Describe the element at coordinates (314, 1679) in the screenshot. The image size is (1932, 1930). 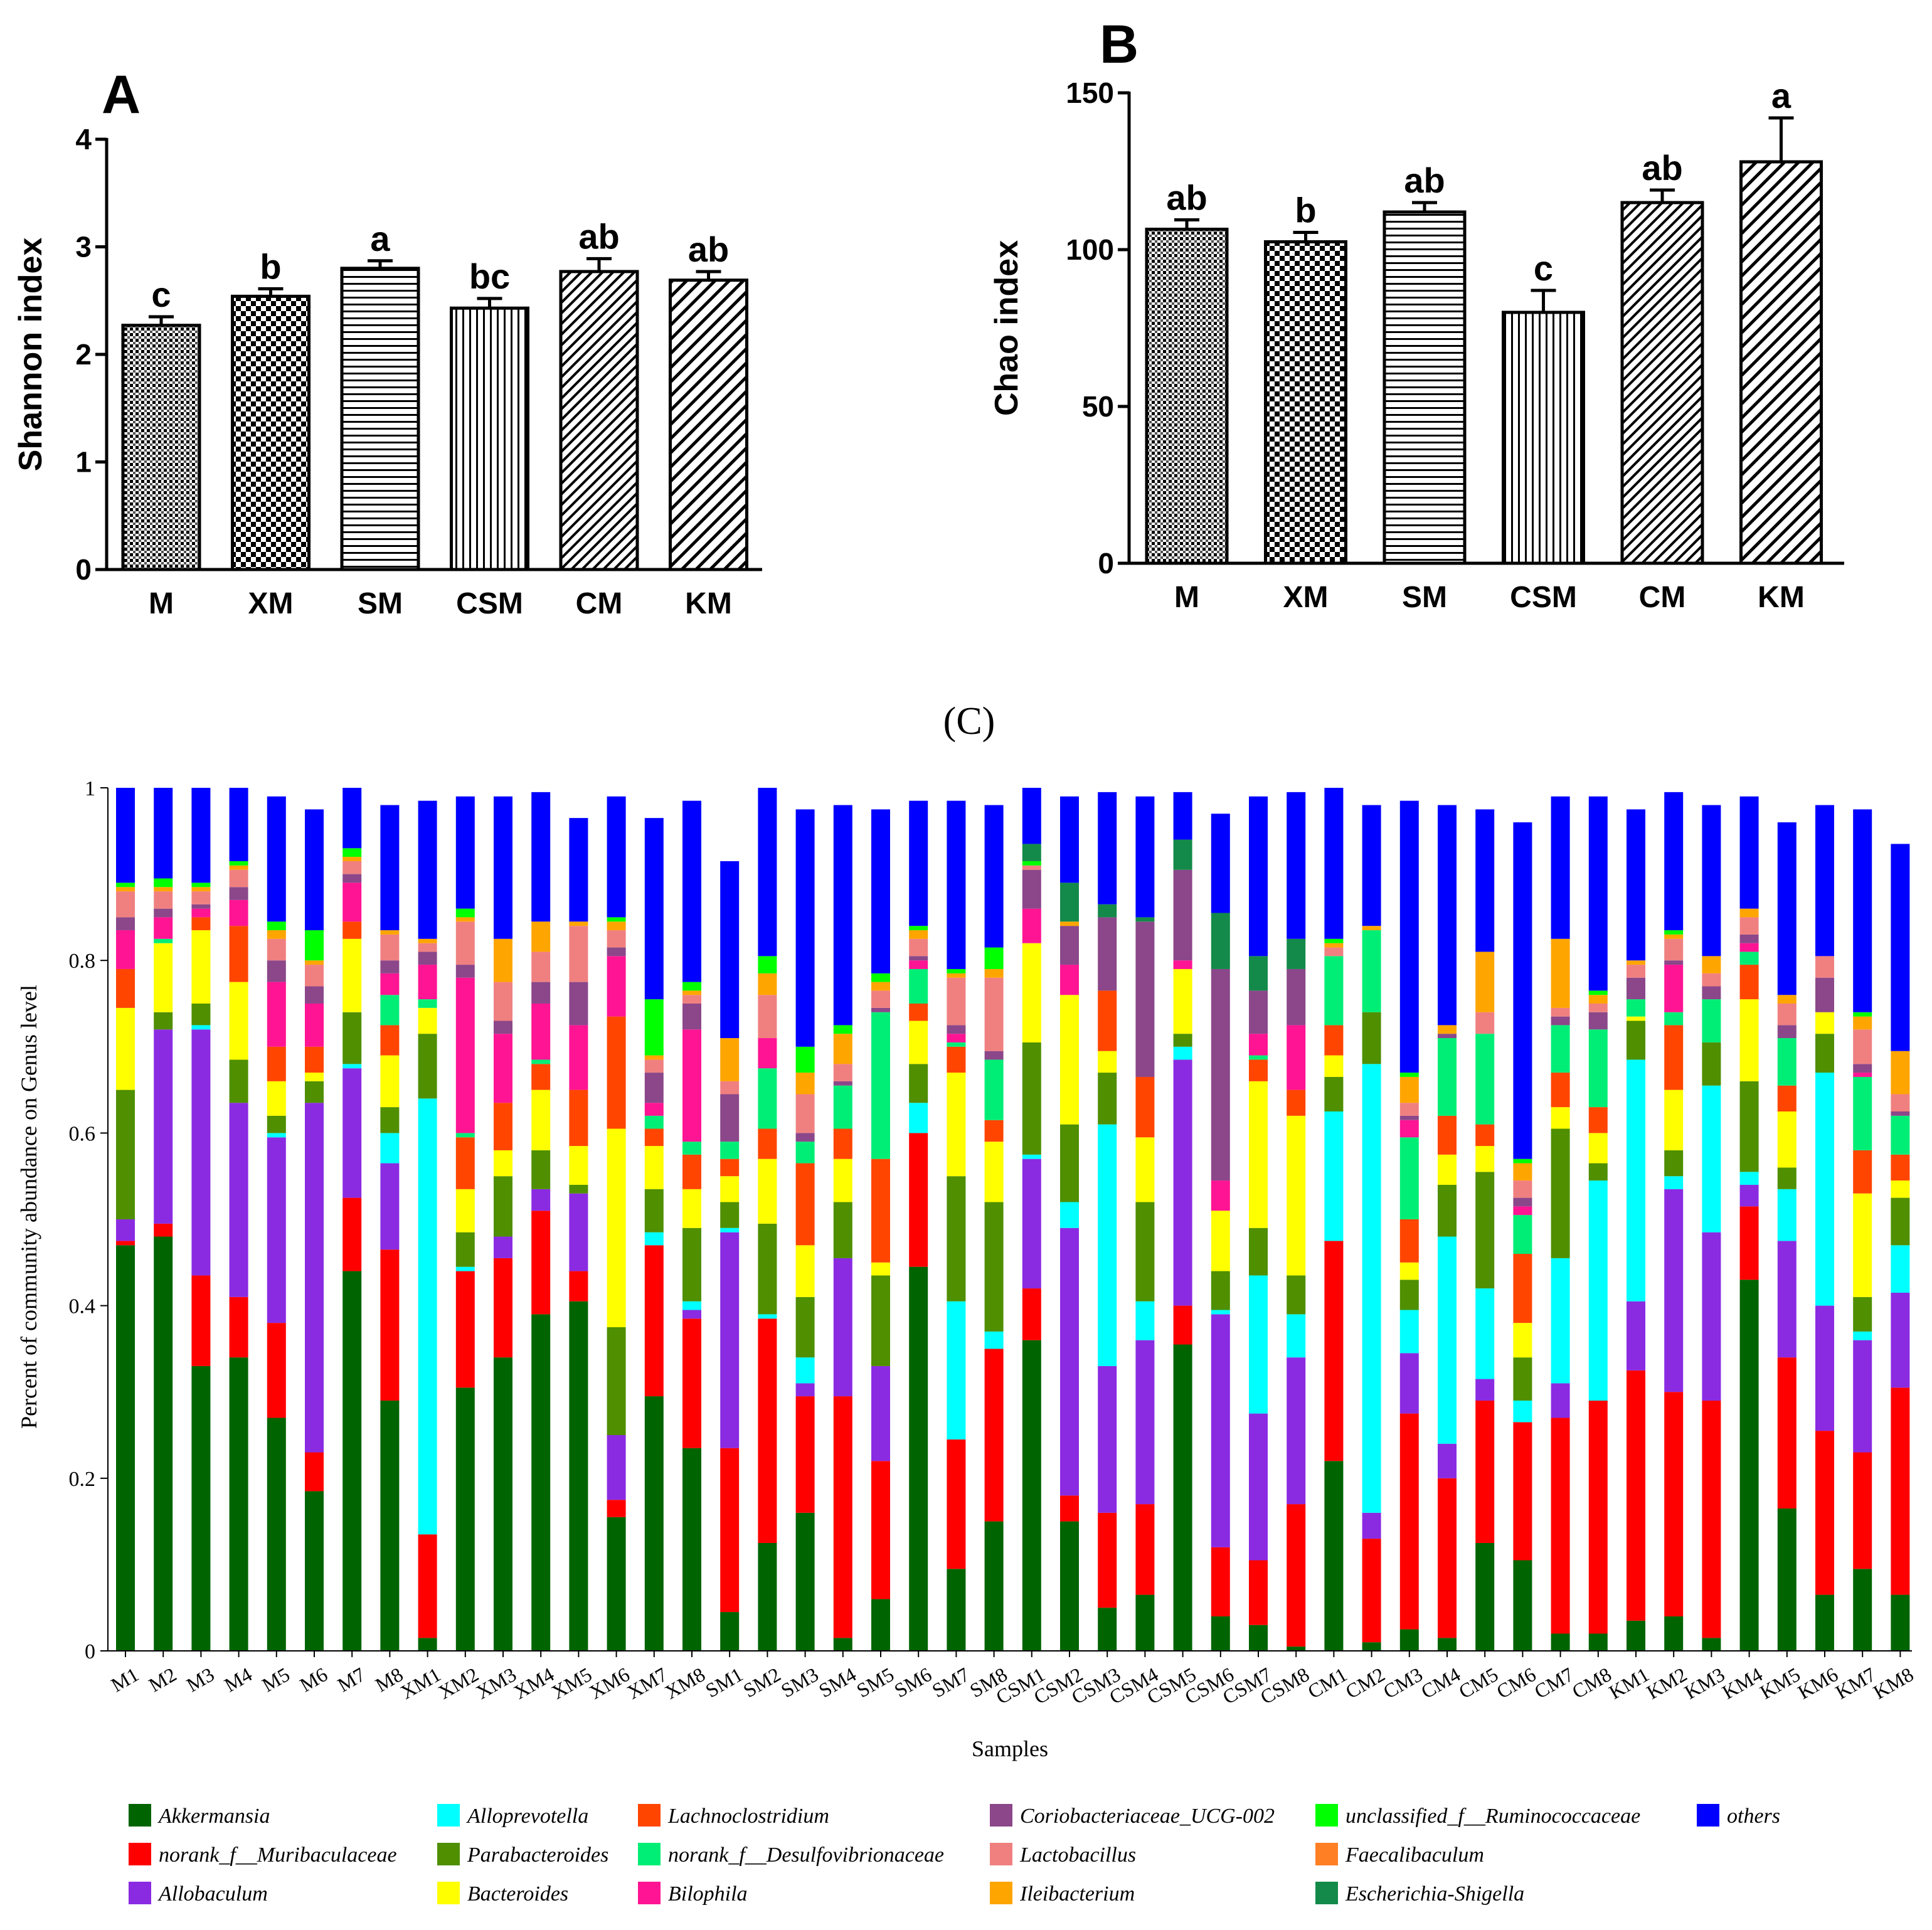
I see `x-tick-label: M6` at that location.